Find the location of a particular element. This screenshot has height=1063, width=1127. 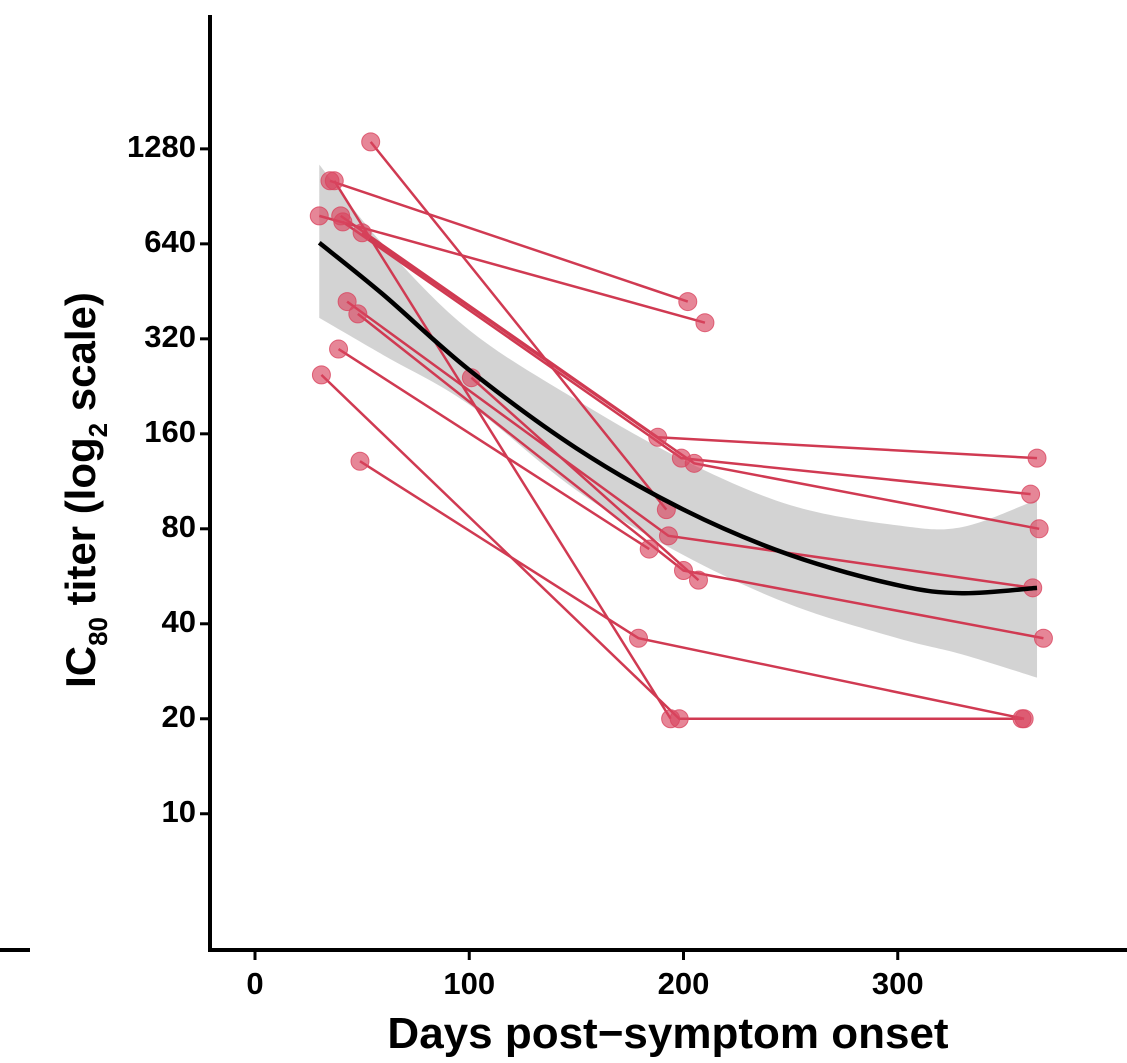

y-title-part: IC is located at coordinates (80, 667).